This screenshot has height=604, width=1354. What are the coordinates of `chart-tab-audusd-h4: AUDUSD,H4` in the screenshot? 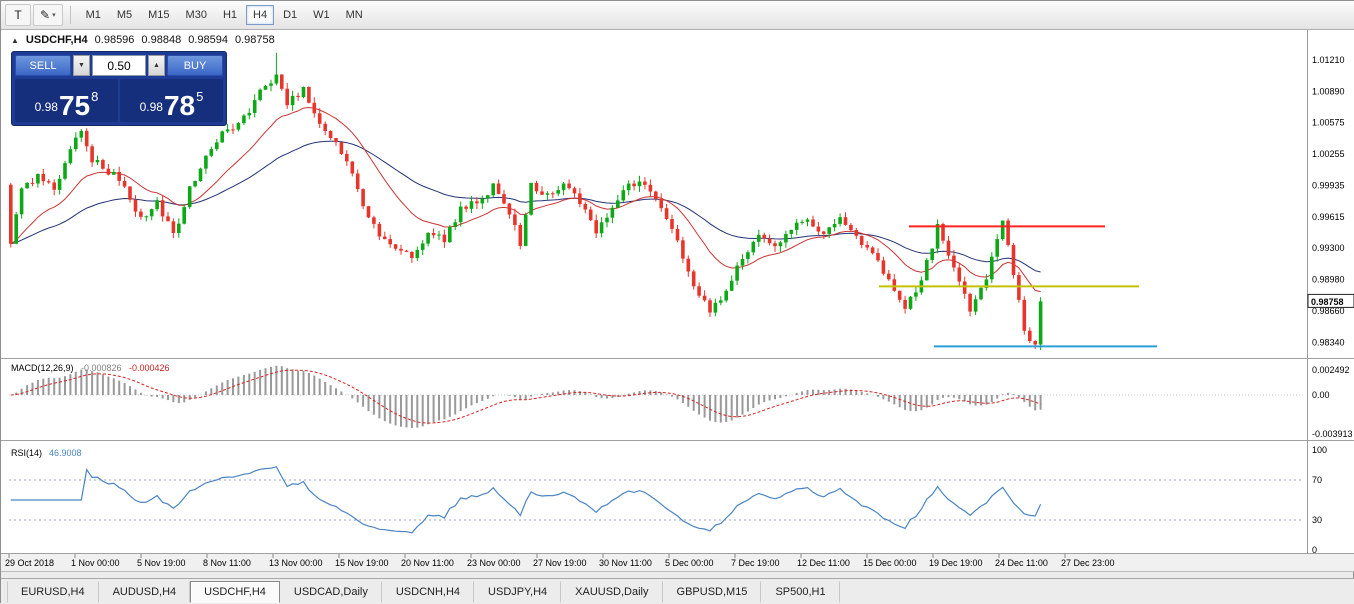 It's located at (145, 592).